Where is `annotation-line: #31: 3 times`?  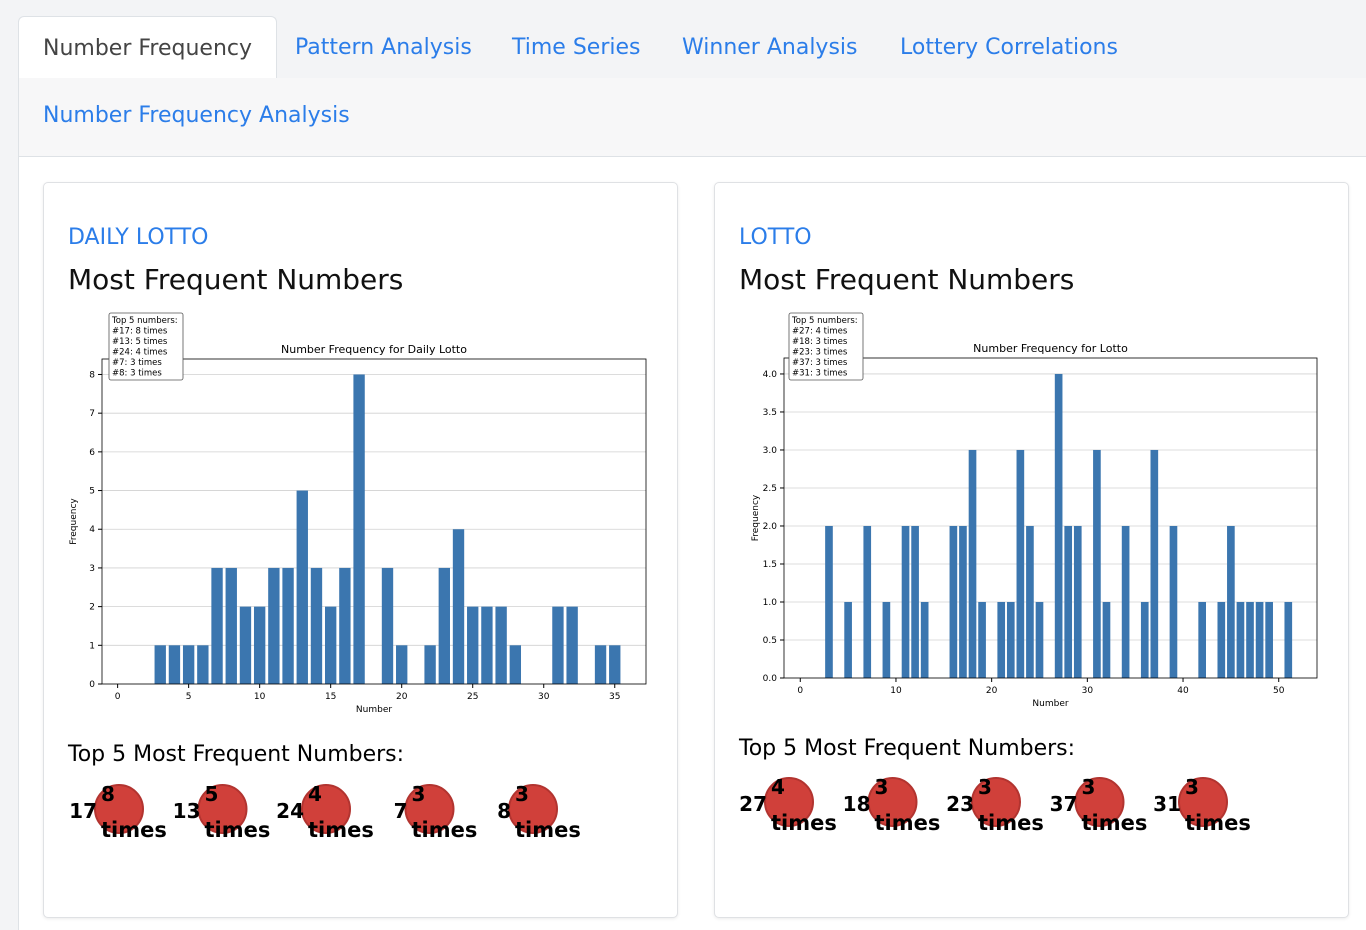
annotation-line: #31: 3 times is located at coordinates (820, 374).